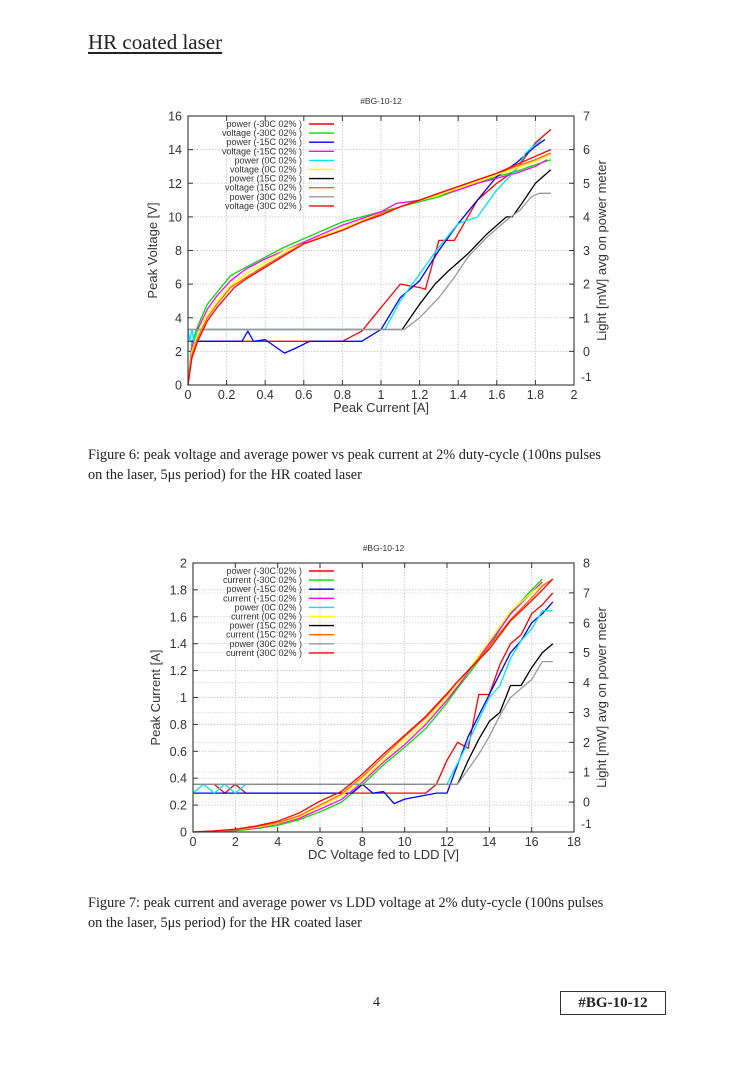 This screenshot has width=754, height=1067. Describe the element at coordinates (613, 1003) in the screenshot. I see `document-reference-box: #BG-10-12` at that location.